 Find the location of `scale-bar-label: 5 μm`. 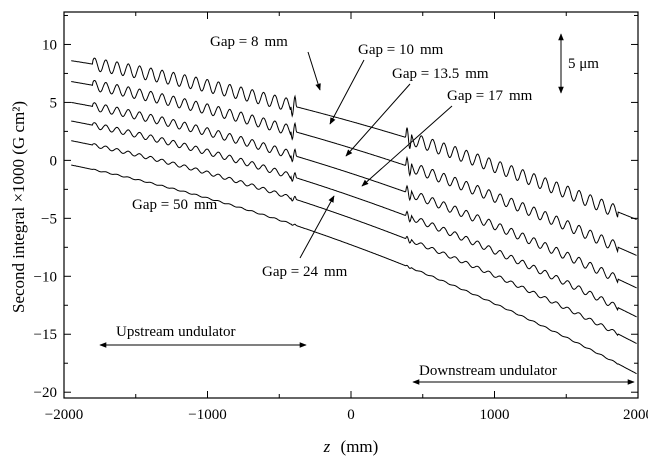

scale-bar-label: 5 μm is located at coordinates (583, 64).